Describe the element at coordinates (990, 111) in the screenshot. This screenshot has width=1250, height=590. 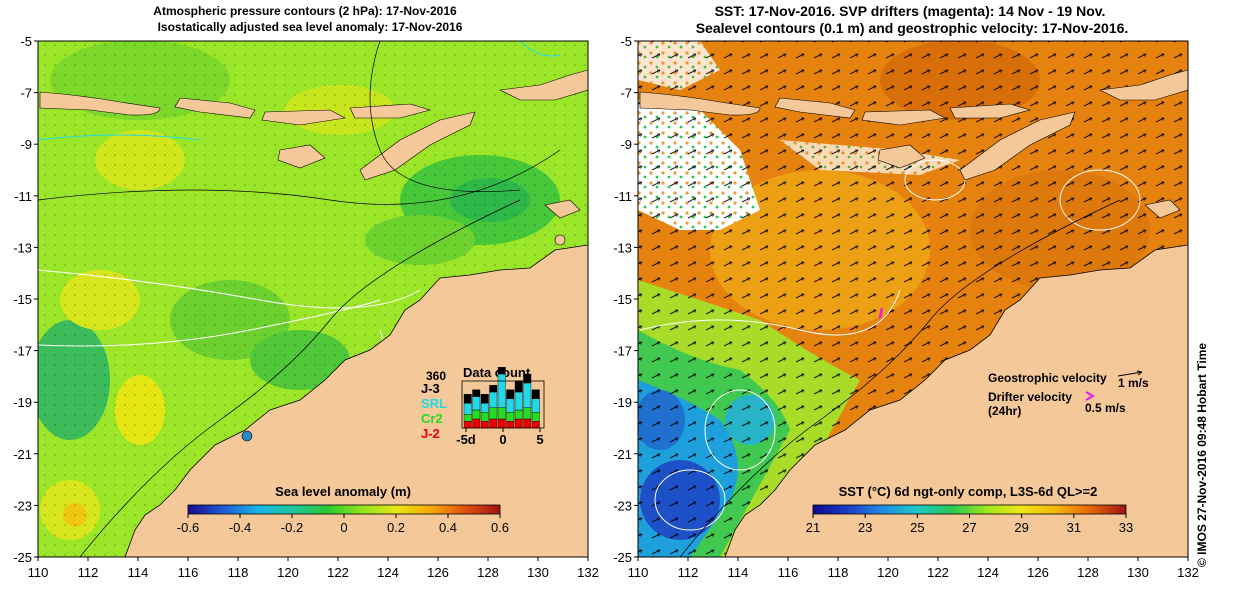
I see `flores-island` at that location.